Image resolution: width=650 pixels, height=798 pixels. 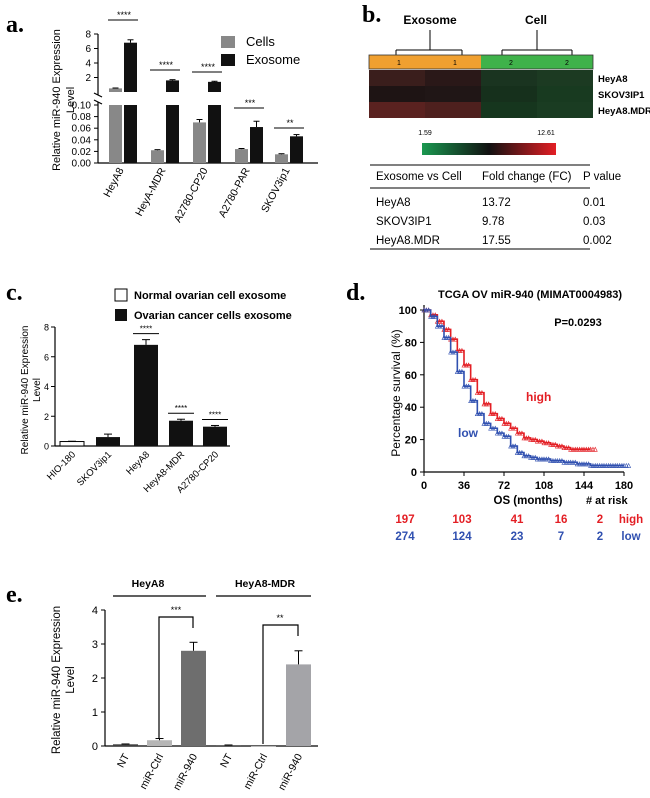 What do you see at coordinates (290, 772) in the screenshot?
I see `x-tick-label-e: miR-940` at bounding box center [290, 772].